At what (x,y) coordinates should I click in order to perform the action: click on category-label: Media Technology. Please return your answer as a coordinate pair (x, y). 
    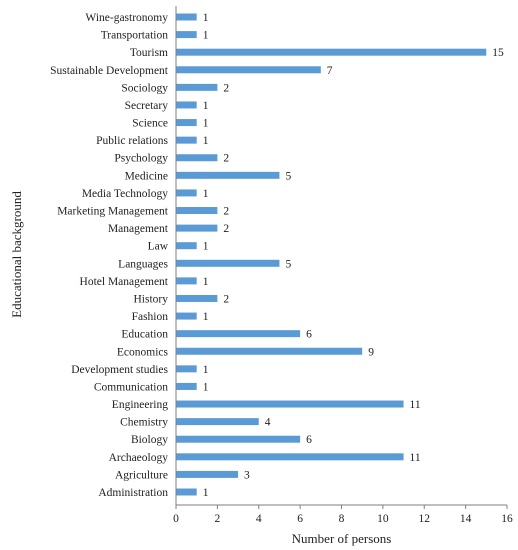
    Looking at the image, I should click on (125, 194).